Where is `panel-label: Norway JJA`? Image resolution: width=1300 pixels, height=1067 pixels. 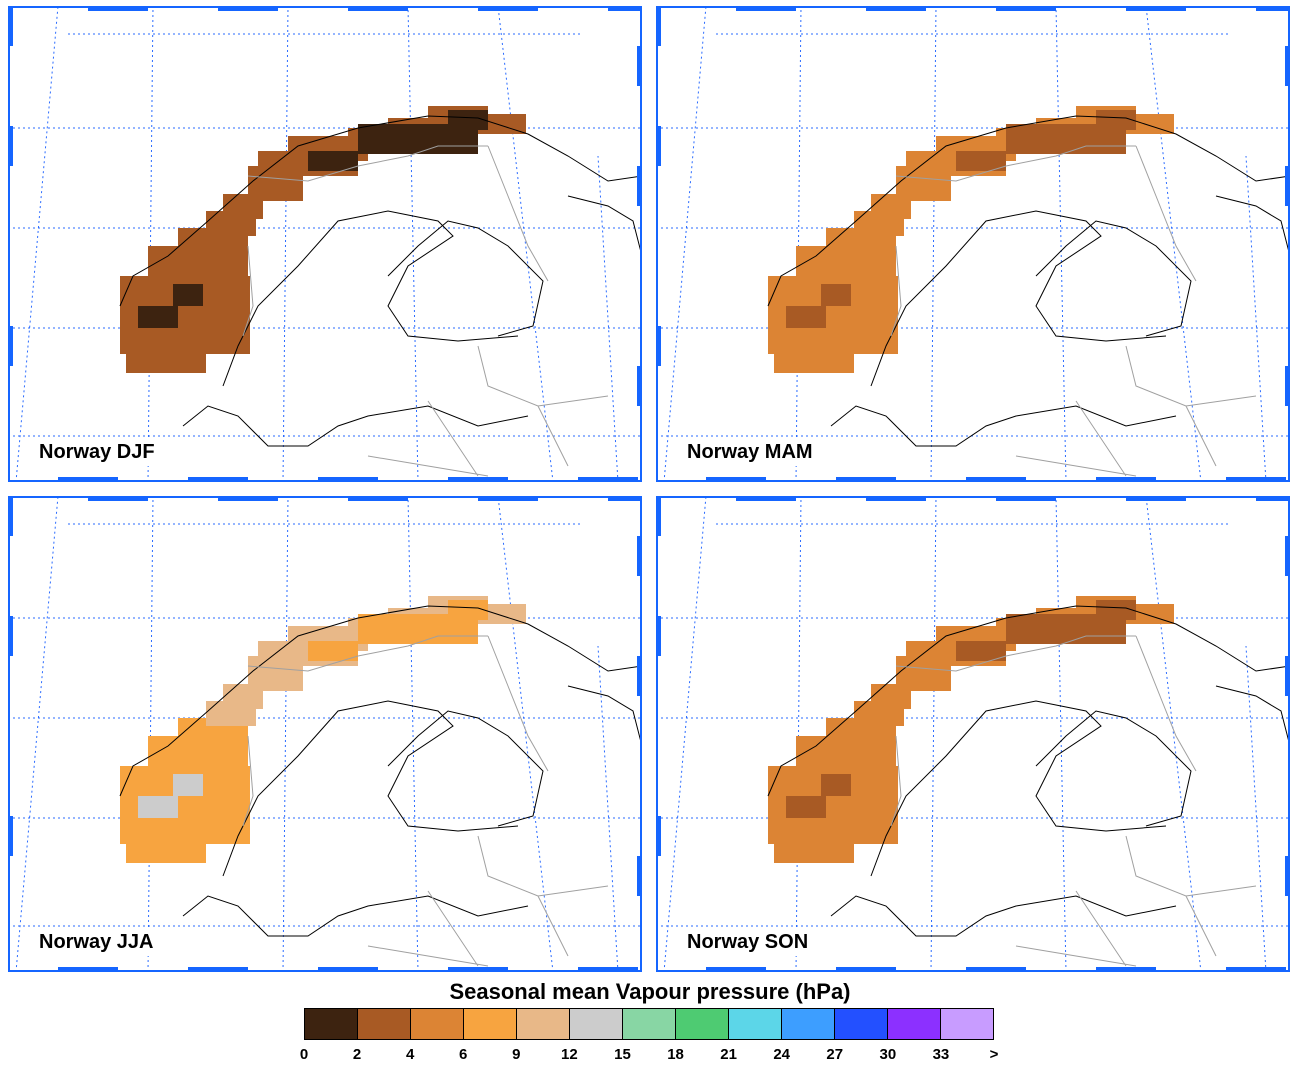 panel-label: Norway JJA is located at coordinates (96, 942).